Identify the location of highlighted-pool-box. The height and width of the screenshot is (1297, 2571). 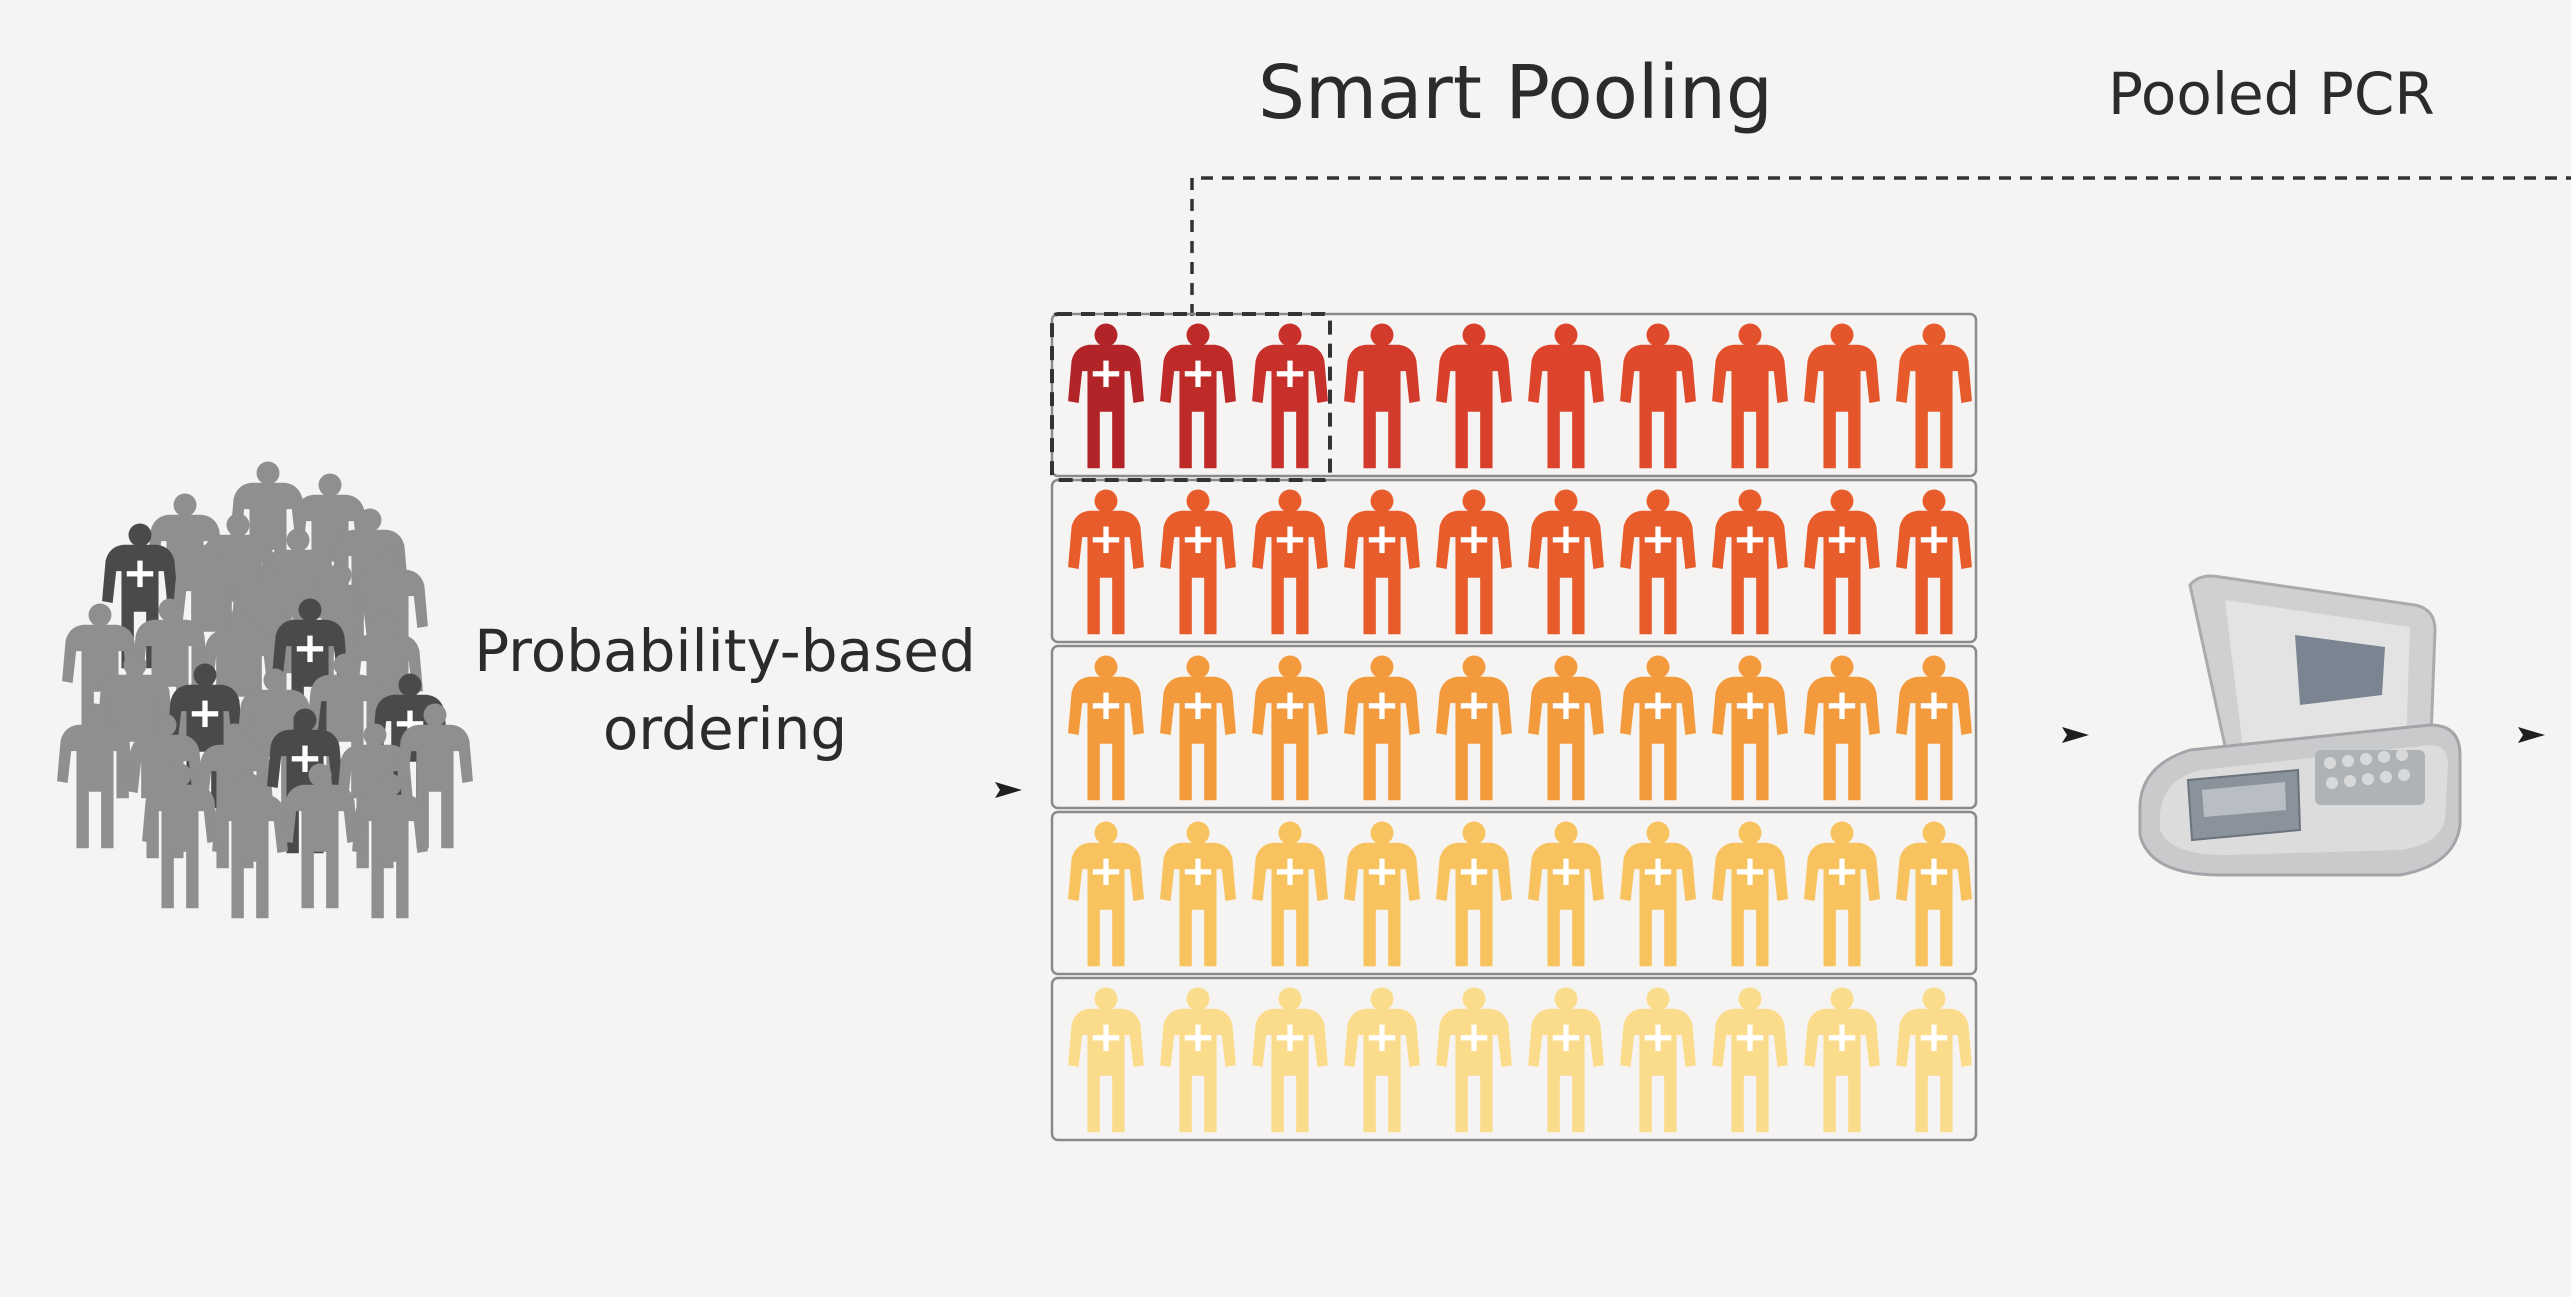
(1191, 397).